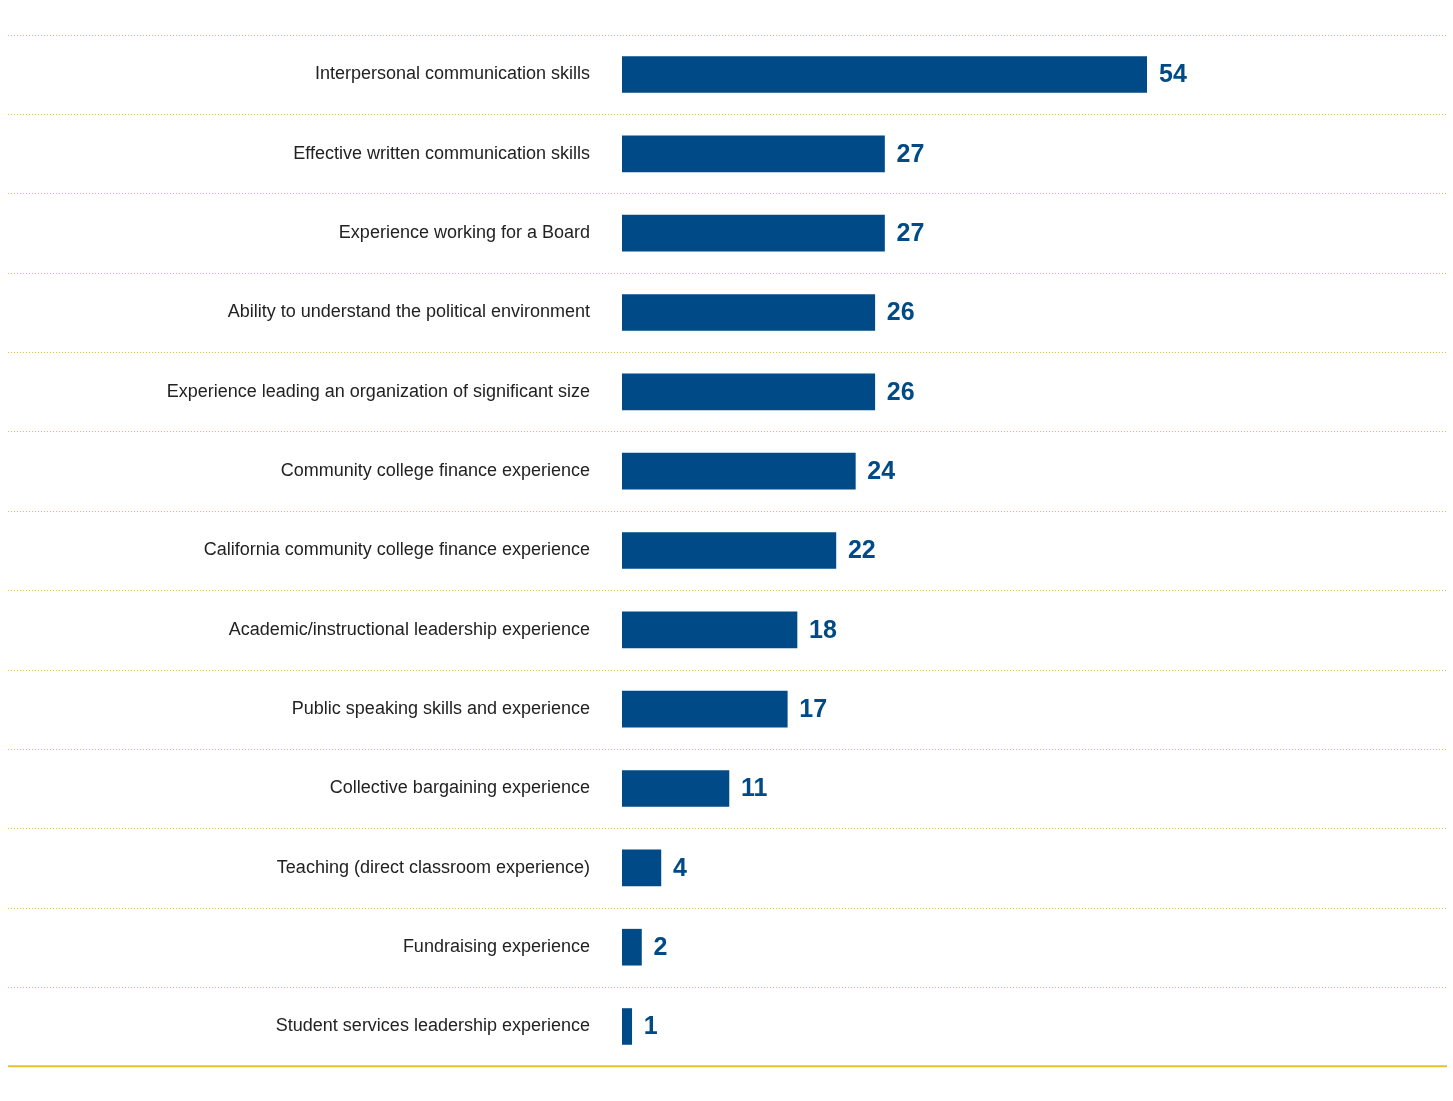 This screenshot has height=1101, width=1453. What do you see at coordinates (496, 946) in the screenshot?
I see `y-tick-label: Fundraising experience` at bounding box center [496, 946].